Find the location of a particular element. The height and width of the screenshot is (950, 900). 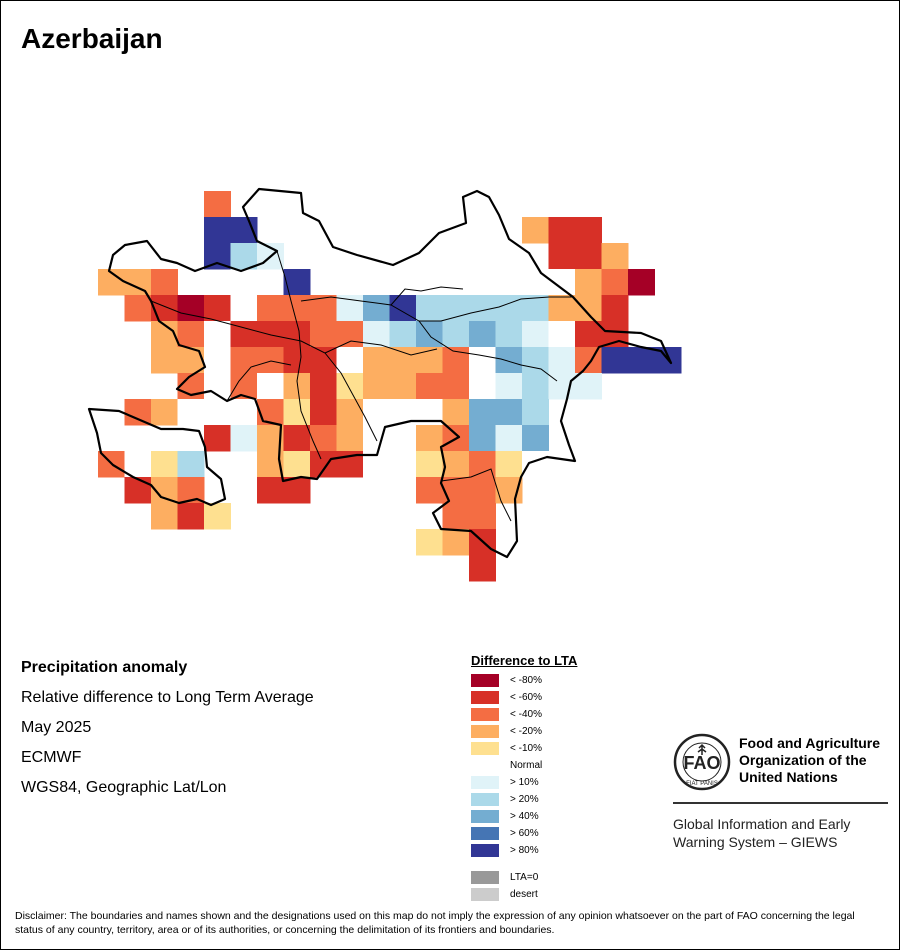

legend-item: > 40% is located at coordinates (524, 816).